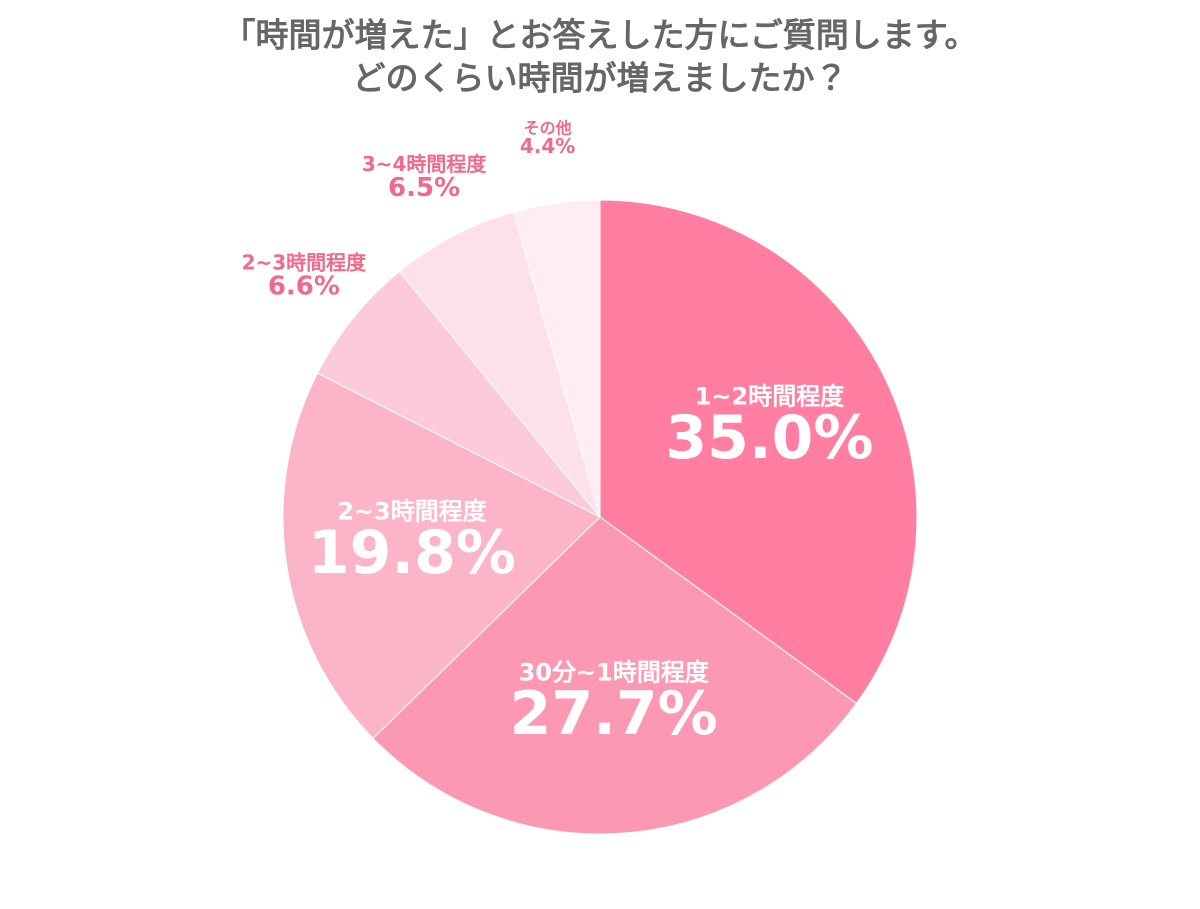 The image size is (1200, 909). I want to click on chart-title: 「時間が増えた」とお答えした方にご質問します。, so click(599, 35).